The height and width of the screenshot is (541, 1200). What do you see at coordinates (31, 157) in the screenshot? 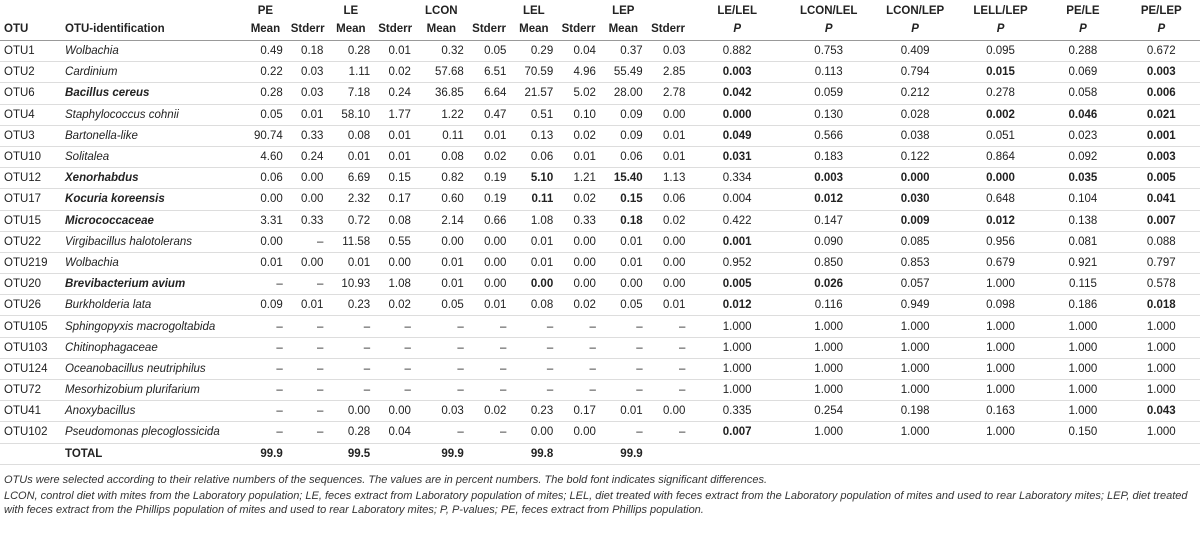
I see `otu-cell: OTU10` at bounding box center [31, 157].